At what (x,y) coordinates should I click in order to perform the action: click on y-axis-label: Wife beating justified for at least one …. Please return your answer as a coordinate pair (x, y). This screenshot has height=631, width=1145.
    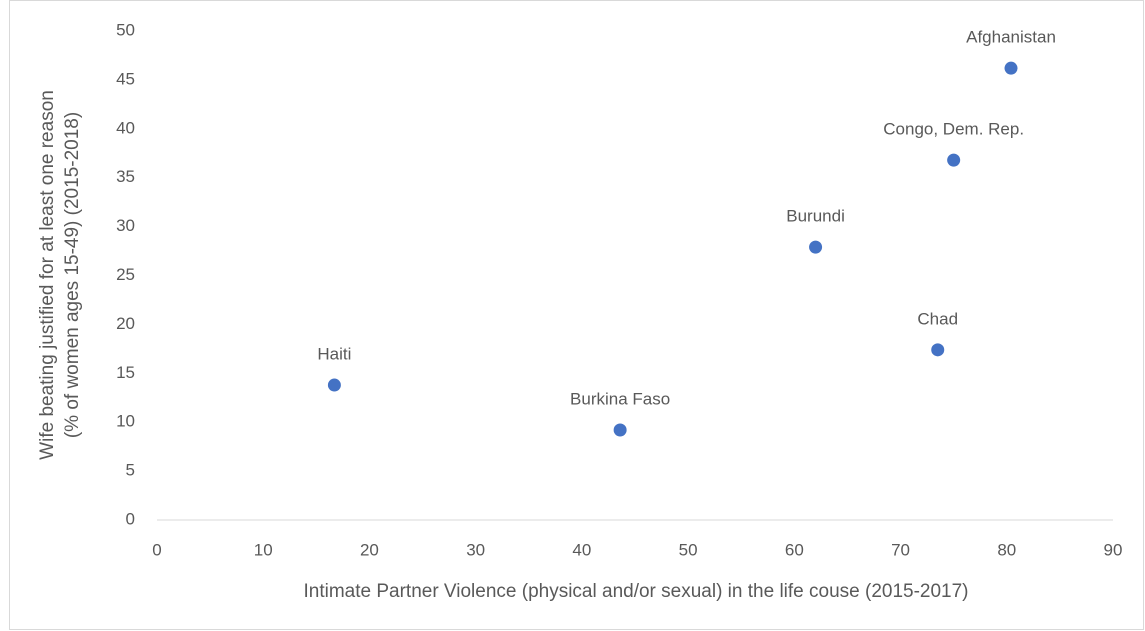
    Looking at the image, I should click on (47, 275).